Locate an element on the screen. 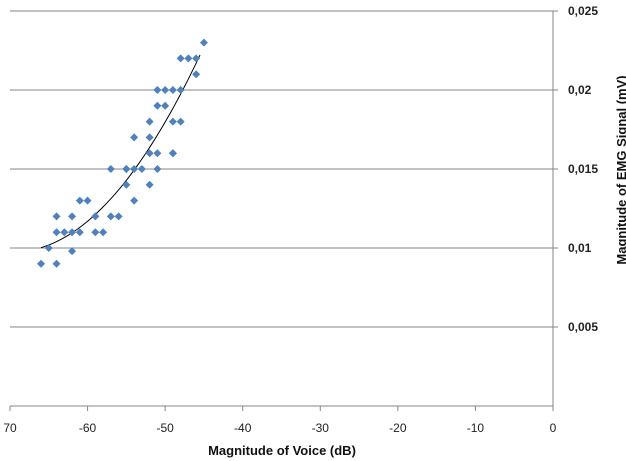 This screenshot has width=626, height=461. y-axis-title: Magnitude of EMG Signal (mV) is located at coordinates (620, 169).